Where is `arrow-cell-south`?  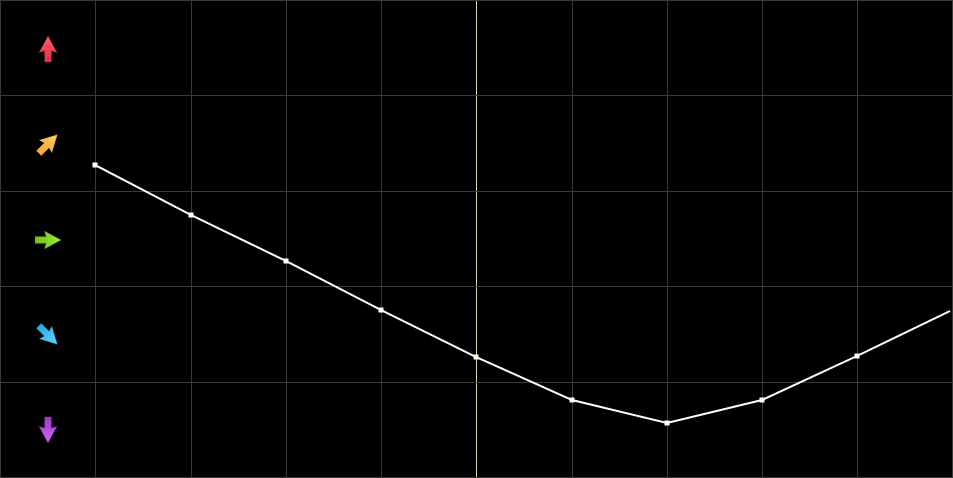
arrow-cell-south is located at coordinates (47, 429).